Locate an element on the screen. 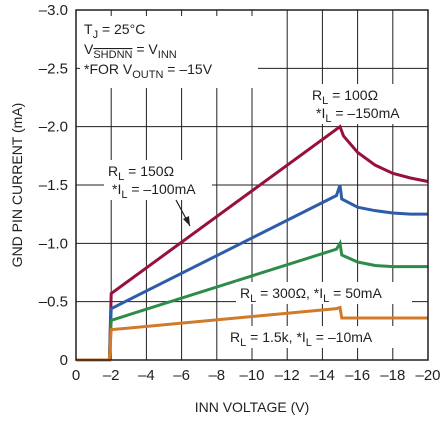  series-label-150-line2: *IL = –100mA is located at coordinates (154, 191).